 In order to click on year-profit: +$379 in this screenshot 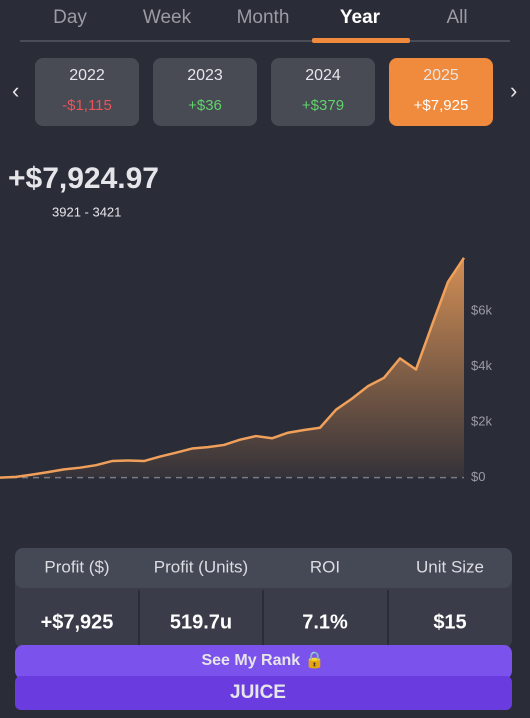, I will do `click(323, 105)`.